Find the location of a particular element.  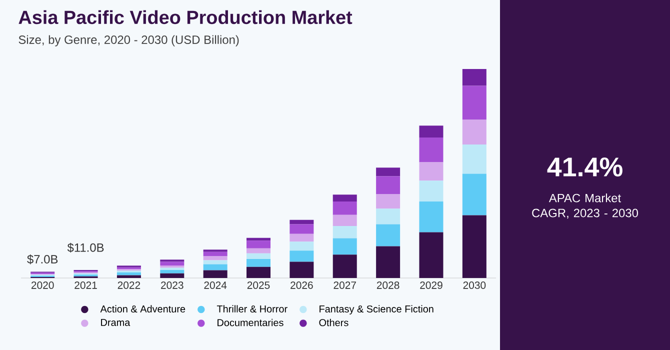

x-tick-label: 2023 is located at coordinates (172, 285).